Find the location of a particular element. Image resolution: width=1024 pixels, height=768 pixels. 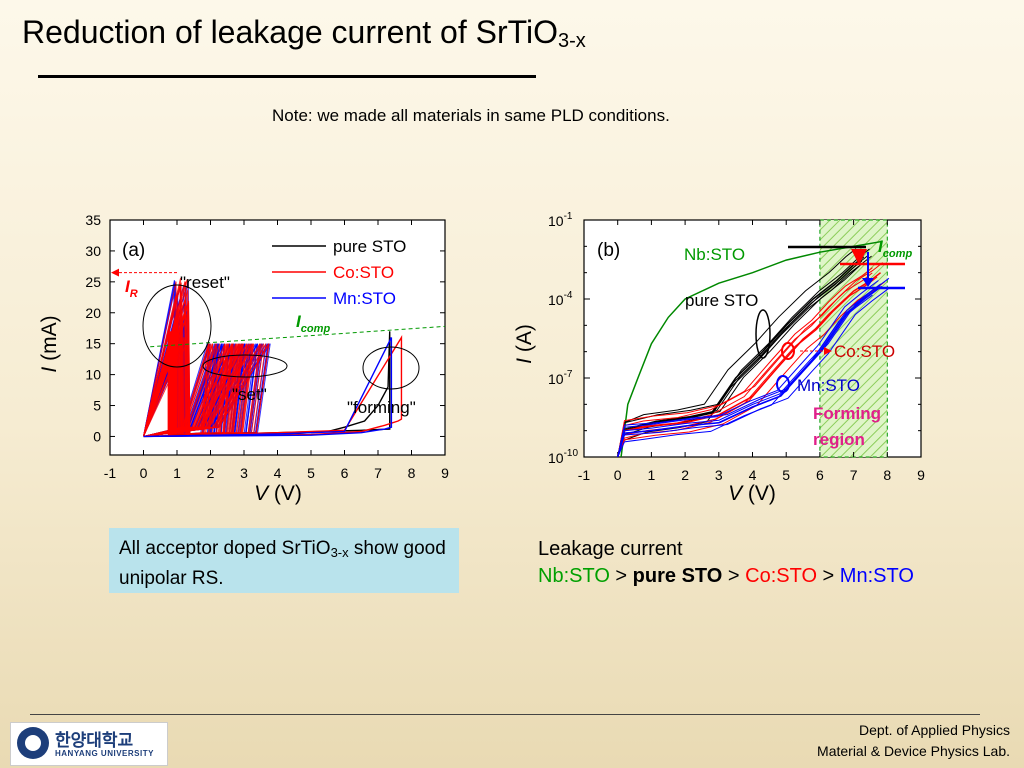

leakage-order-item: Co:STO is located at coordinates (781, 576).